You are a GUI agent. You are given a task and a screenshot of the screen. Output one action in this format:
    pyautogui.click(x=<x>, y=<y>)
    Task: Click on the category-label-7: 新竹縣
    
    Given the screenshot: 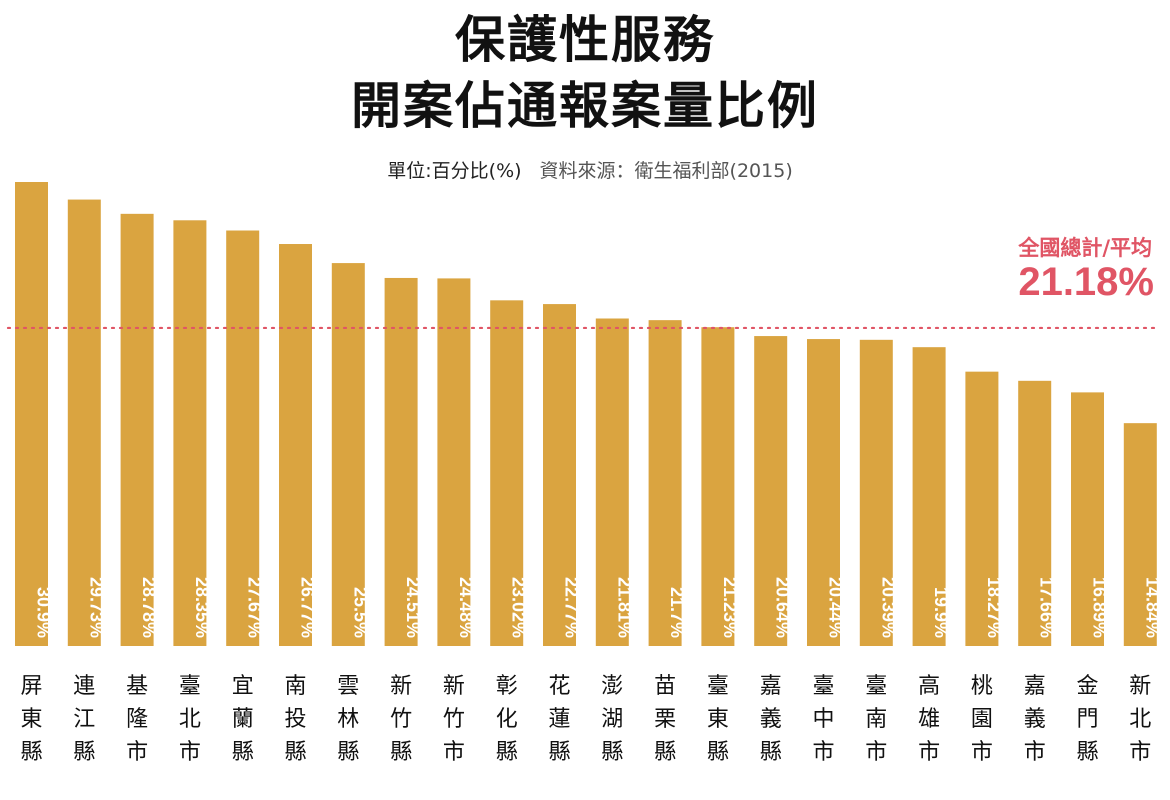 What is the action you would take?
    pyautogui.click(x=401, y=719)
    